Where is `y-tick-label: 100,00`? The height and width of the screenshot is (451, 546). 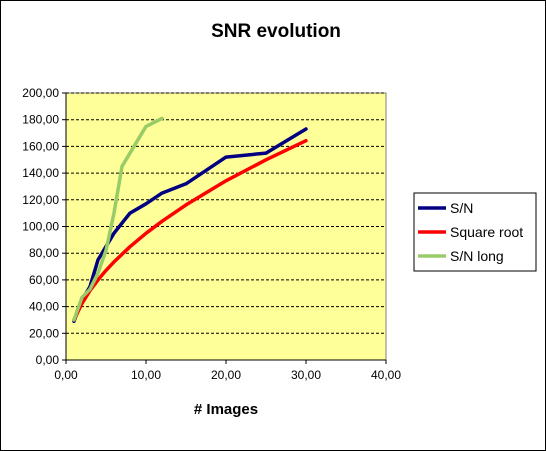
y-tick-label: 100,00 is located at coordinates (40, 227).